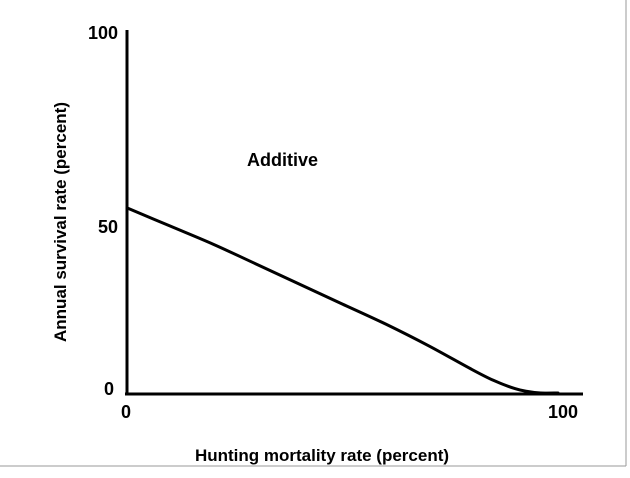 Image resolution: width=630 pixels, height=478 pixels. I want to click on y-axis-label: Annual survival rate (percent), so click(60, 222).